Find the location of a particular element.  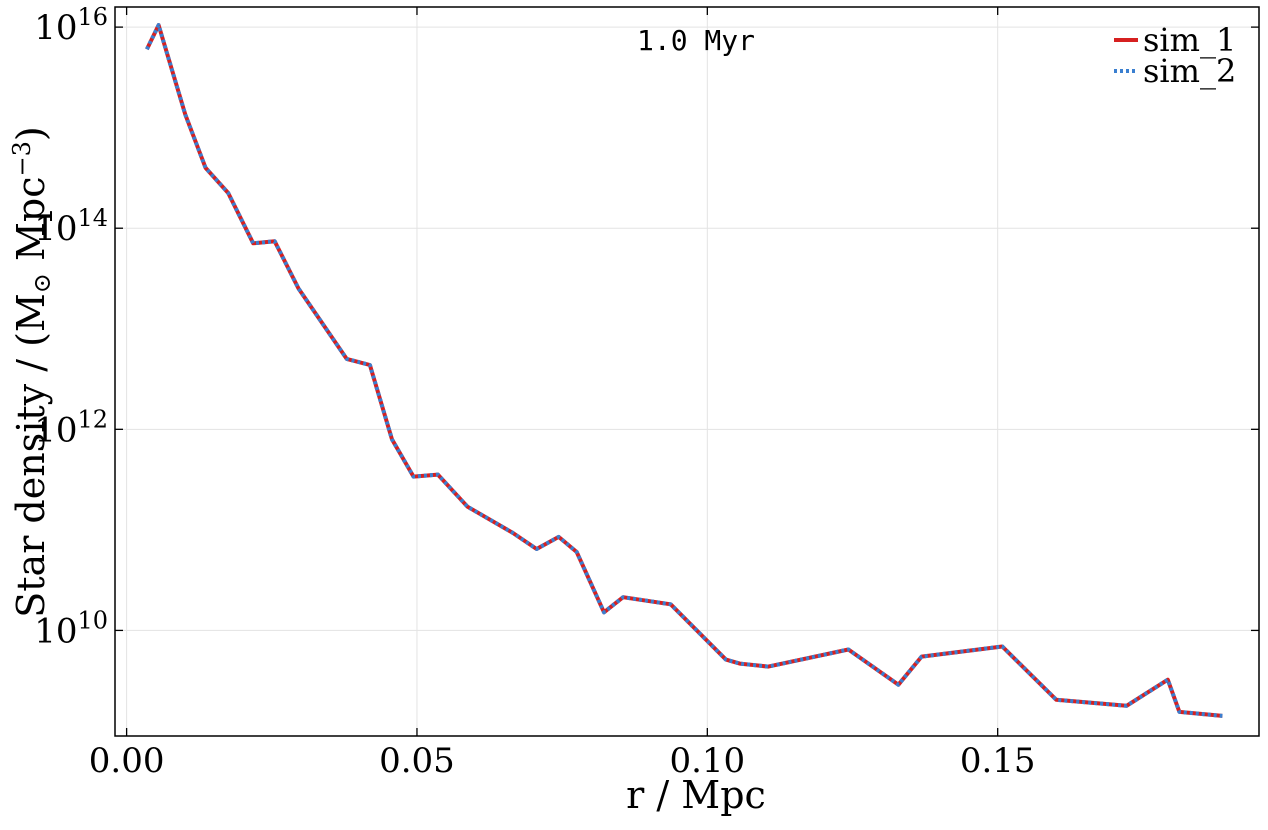

y-tick-label-2: 1014 is located at coordinates (71, 226).